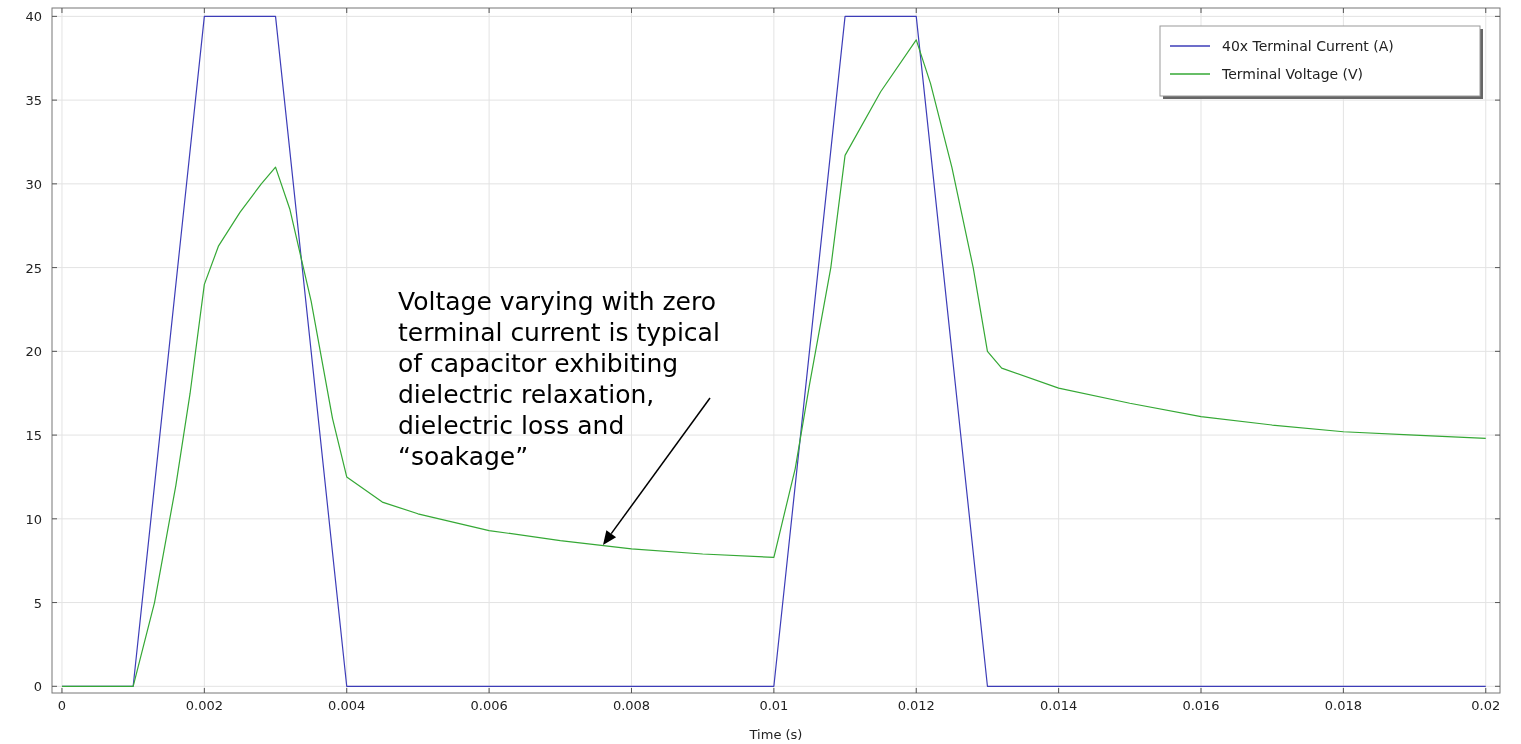 This screenshot has height=744, width=1521. Describe the element at coordinates (1308, 46) in the screenshot. I see `legend-label: 40x Terminal Current (A)` at that location.